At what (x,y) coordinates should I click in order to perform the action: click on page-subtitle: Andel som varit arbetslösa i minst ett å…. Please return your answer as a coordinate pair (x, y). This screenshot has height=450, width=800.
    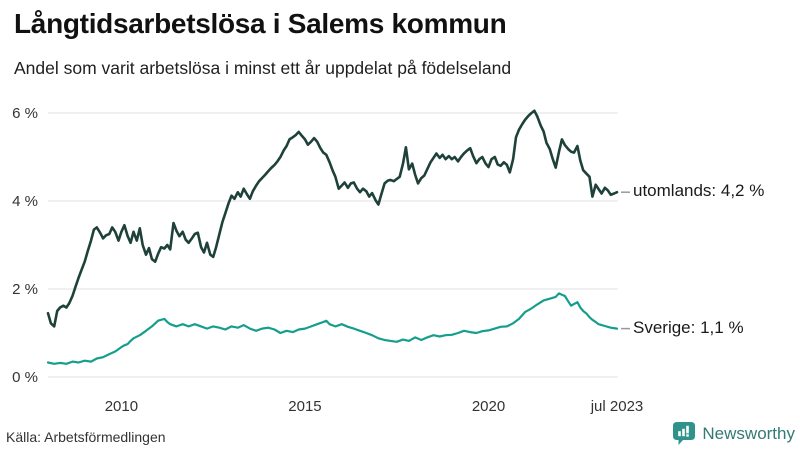
    Looking at the image, I should click on (263, 68).